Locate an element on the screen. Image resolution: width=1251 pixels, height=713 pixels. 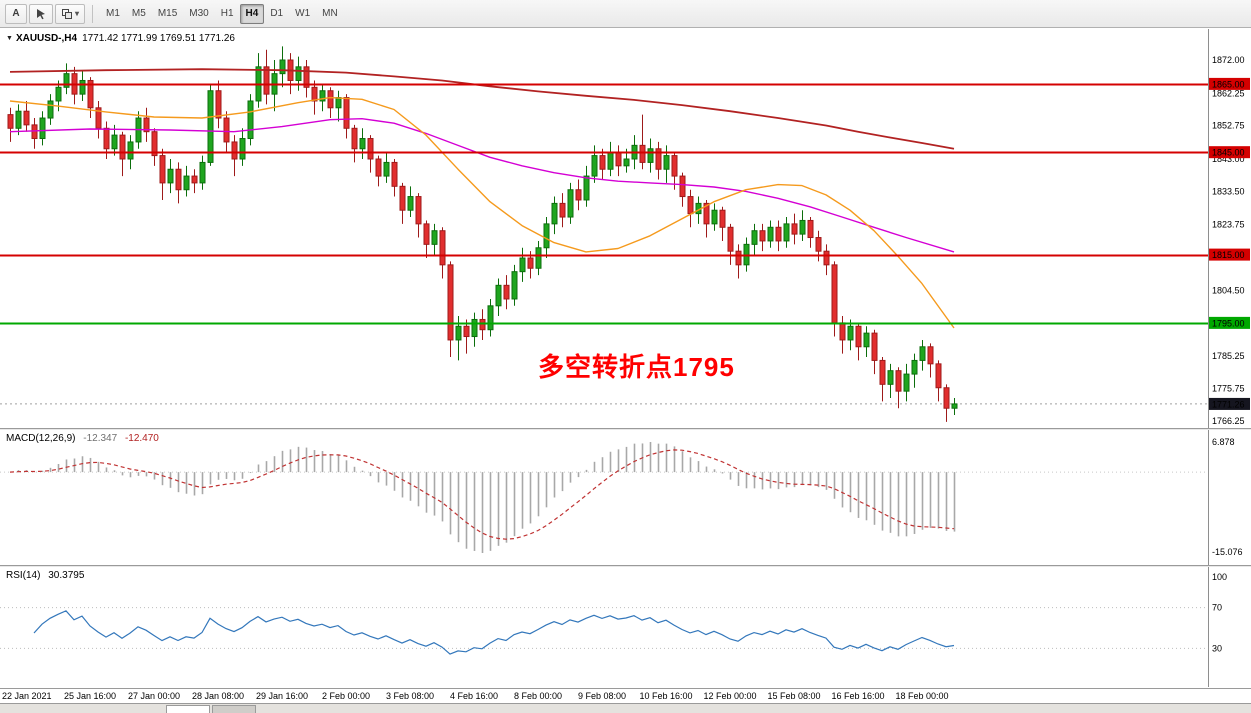
drawing-tools-button: ▾ is located at coordinates (70, 13).